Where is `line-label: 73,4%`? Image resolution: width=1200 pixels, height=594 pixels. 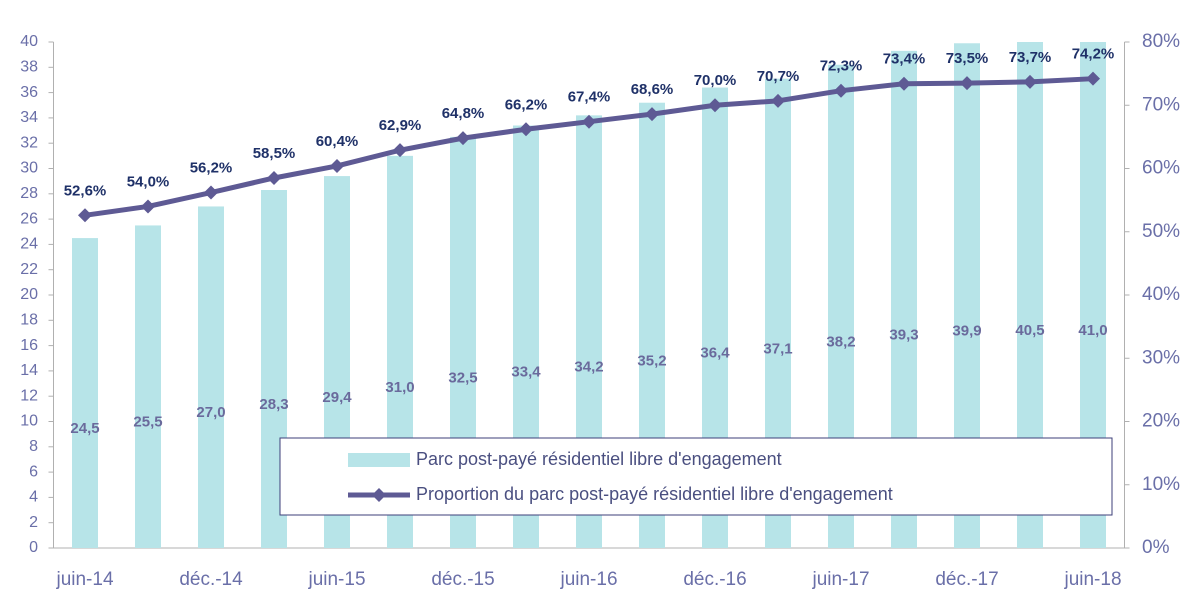
line-label: 73,4% is located at coordinates (904, 59).